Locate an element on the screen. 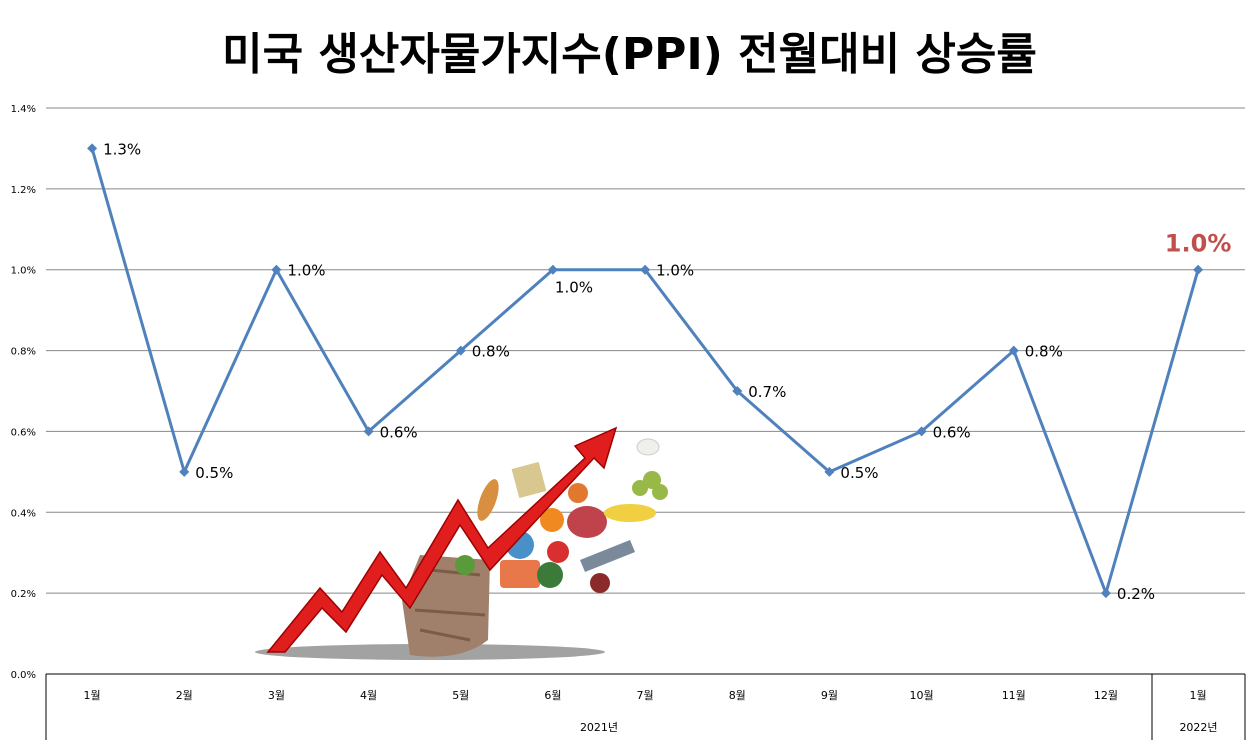  y-tick-label: 0.8% is located at coordinates (23, 352).